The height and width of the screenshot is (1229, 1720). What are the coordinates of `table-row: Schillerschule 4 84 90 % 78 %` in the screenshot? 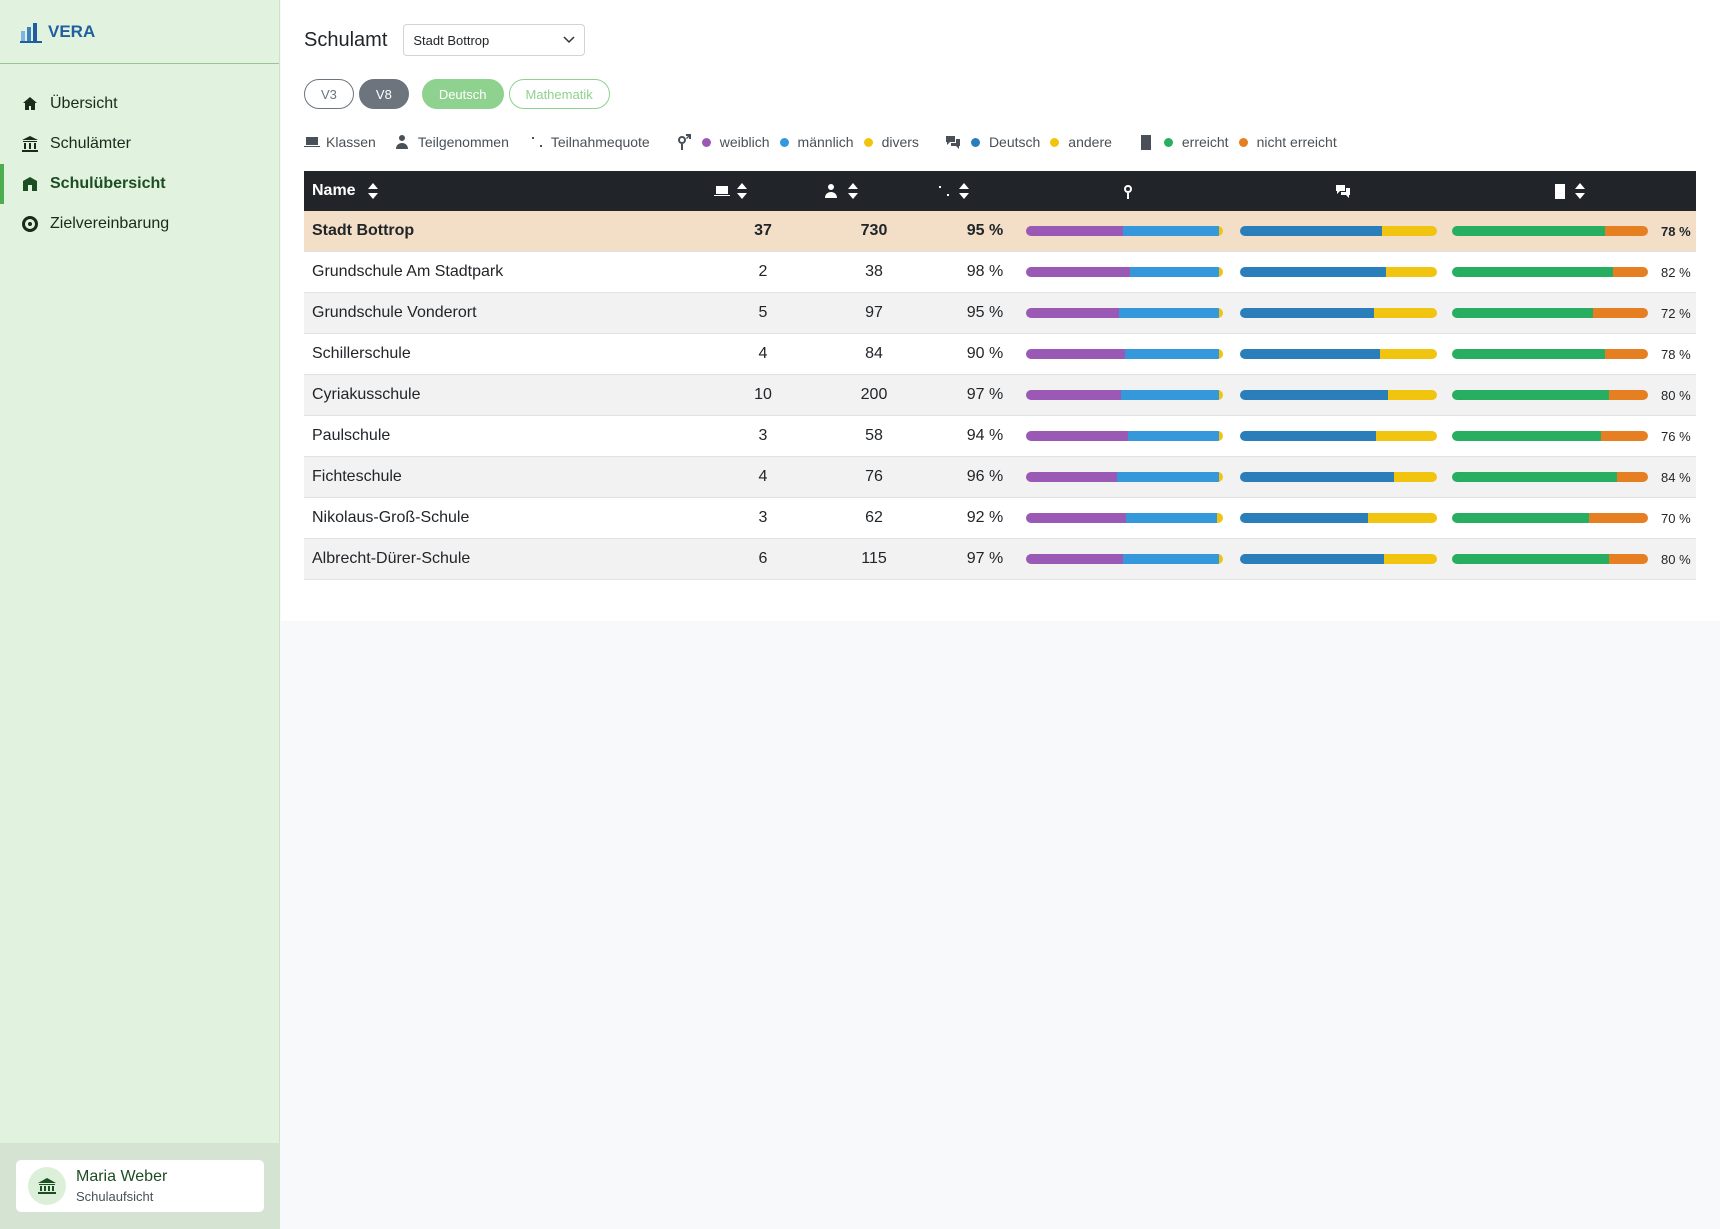 It's located at (1000, 354).